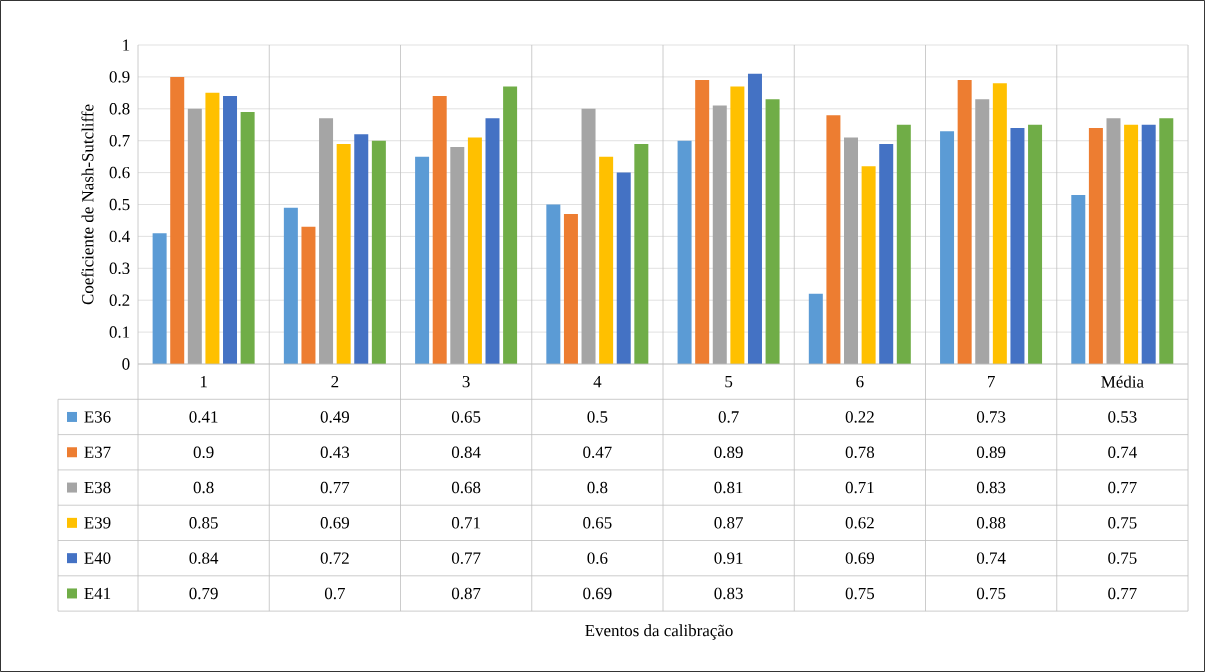  Describe the element at coordinates (991, 382) in the screenshot. I see `x-tick-label: 7` at that location.